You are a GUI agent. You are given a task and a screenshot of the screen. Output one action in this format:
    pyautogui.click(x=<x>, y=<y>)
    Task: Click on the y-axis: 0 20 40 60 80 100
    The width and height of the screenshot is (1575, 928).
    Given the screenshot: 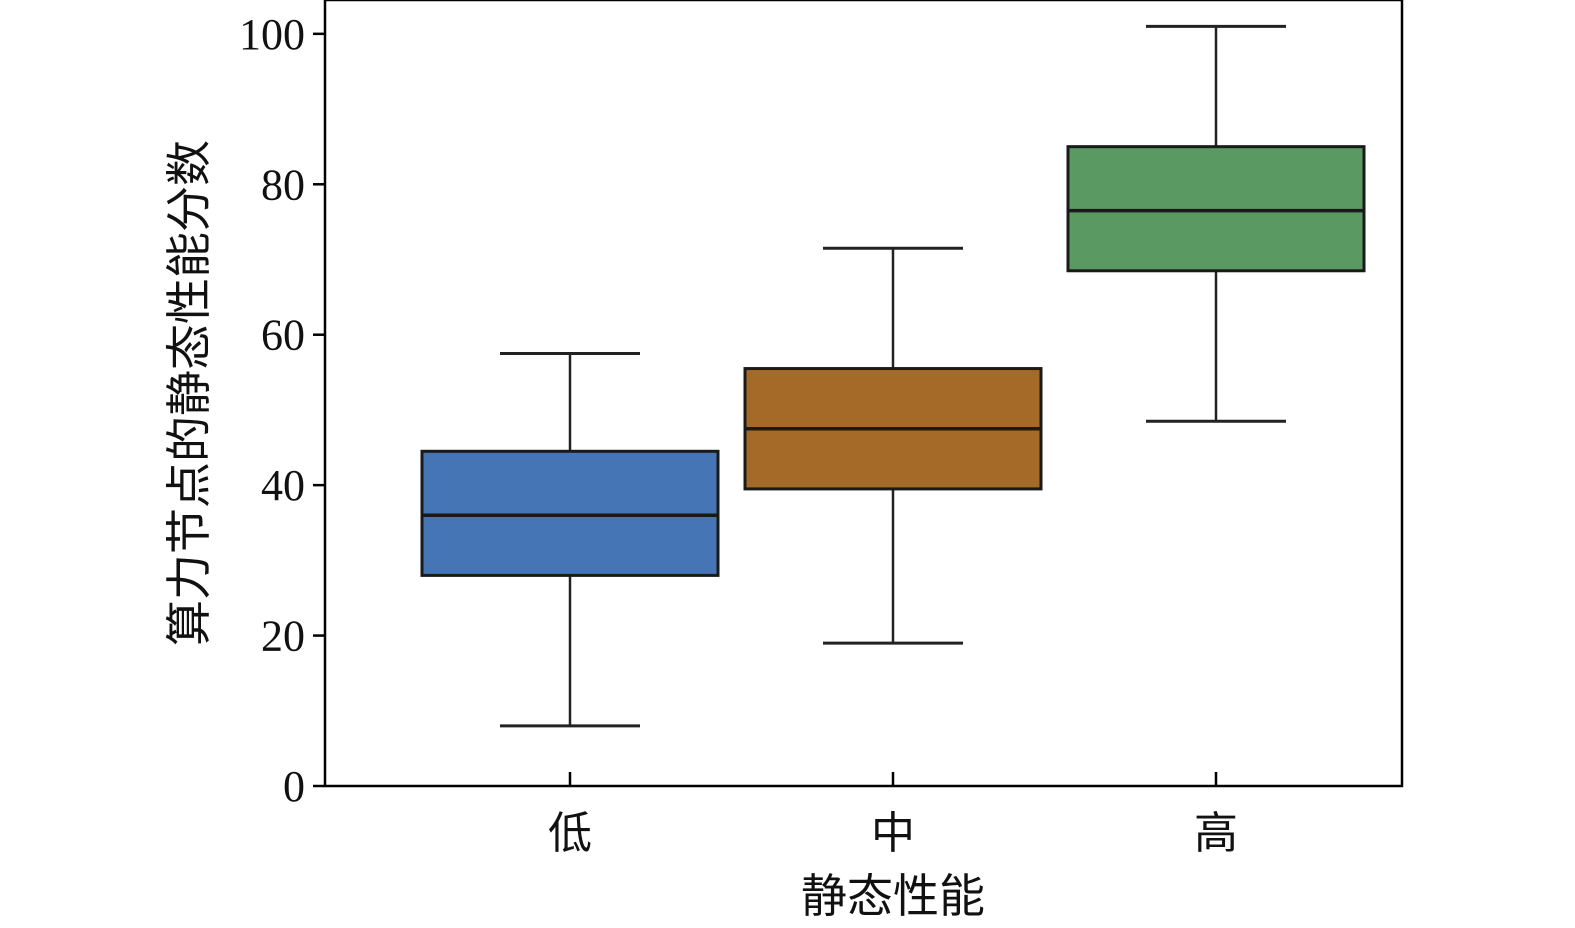 What is the action you would take?
    pyautogui.click(x=282, y=410)
    